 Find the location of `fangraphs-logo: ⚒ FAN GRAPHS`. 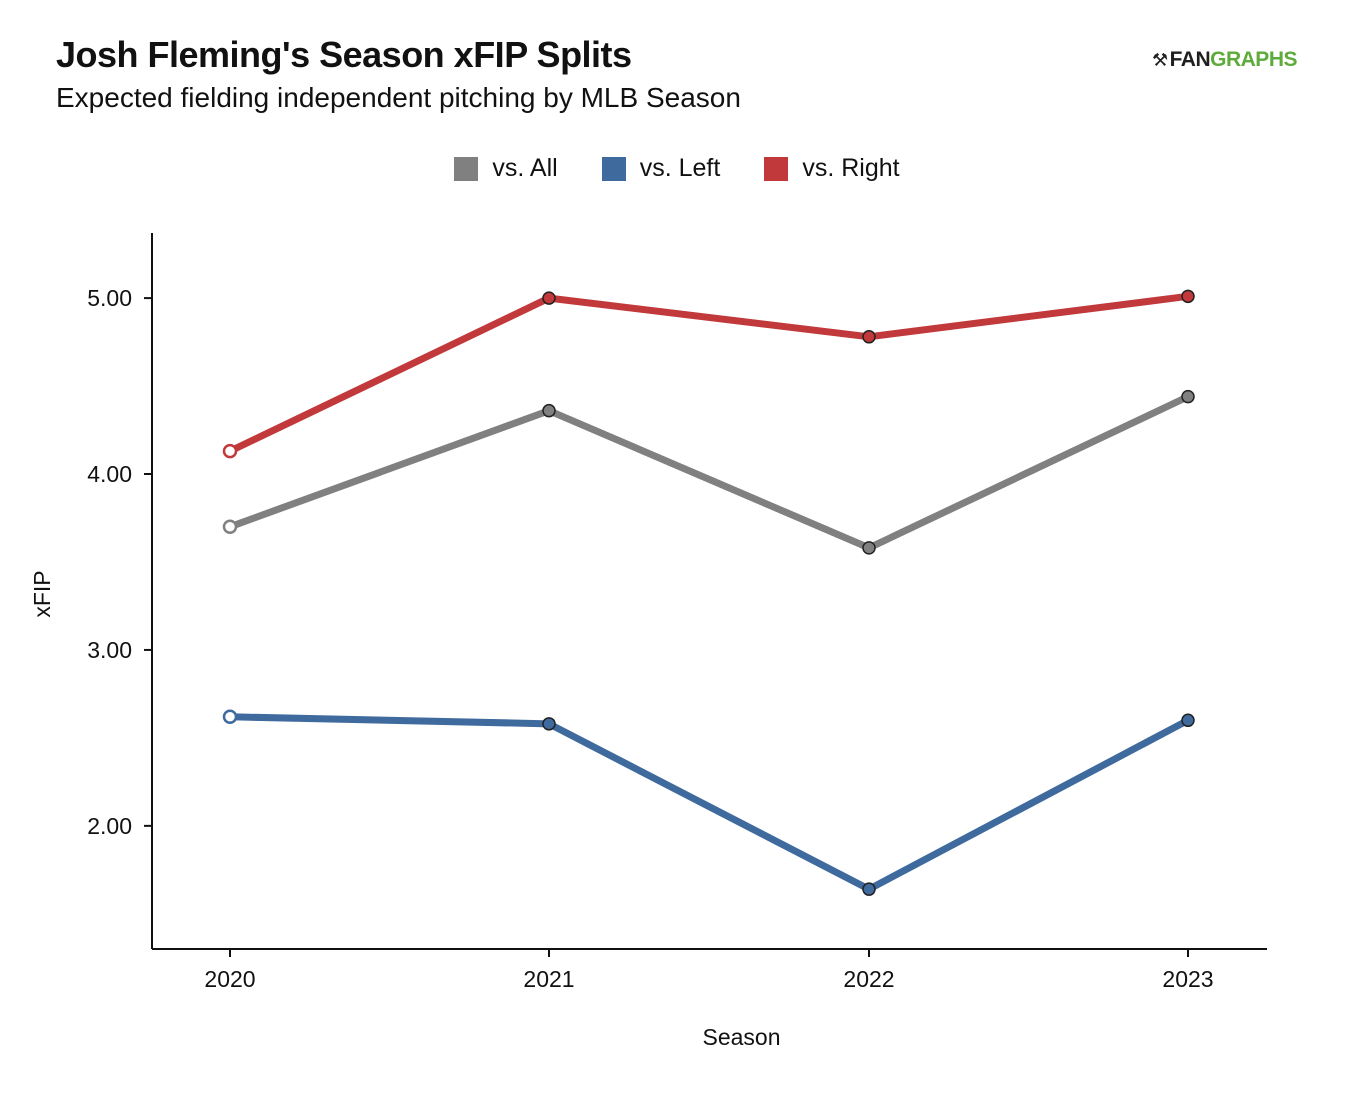

fangraphs-logo: ⚒ FAN GRAPHS is located at coordinates (1224, 60).